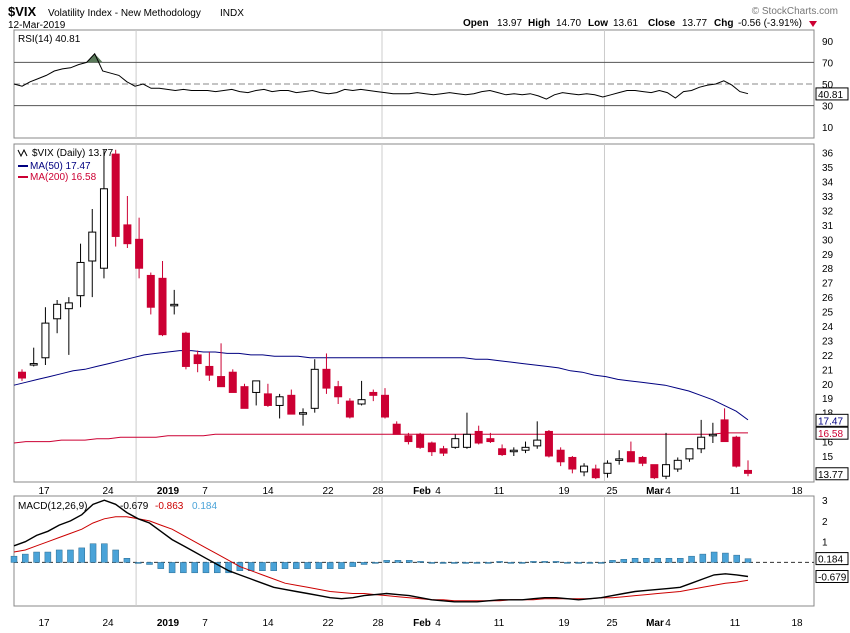 The width and height of the screenshot is (850, 633). I want to click on macd-legend-prefix: MACD(12,26,9), so click(52, 506).